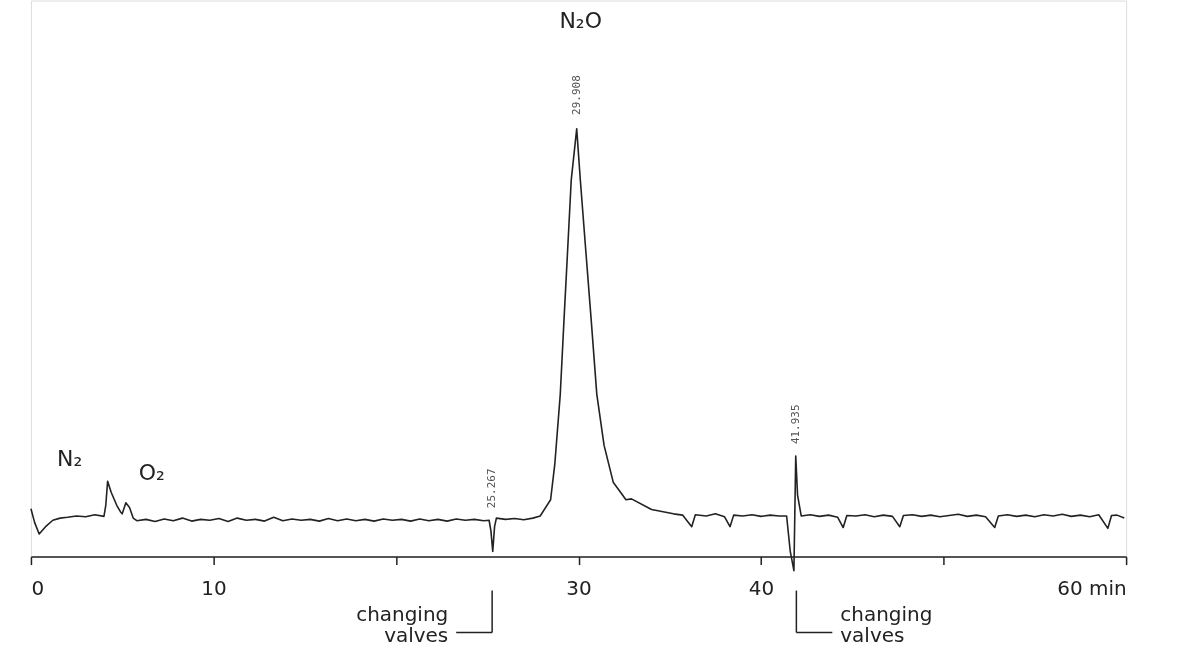 Image resolution: width=1193 pixels, height=652 pixels. Describe the element at coordinates (214, 588) in the screenshot. I see `x-tick-label: 10` at that location.